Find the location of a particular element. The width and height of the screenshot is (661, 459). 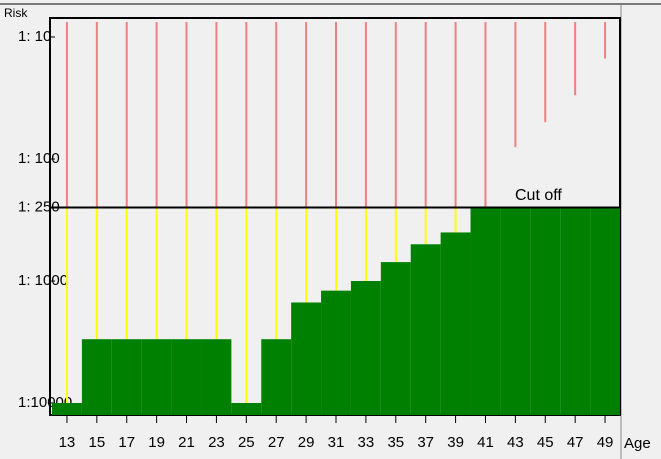

cutoff-label: Cut off is located at coordinates (538, 195).